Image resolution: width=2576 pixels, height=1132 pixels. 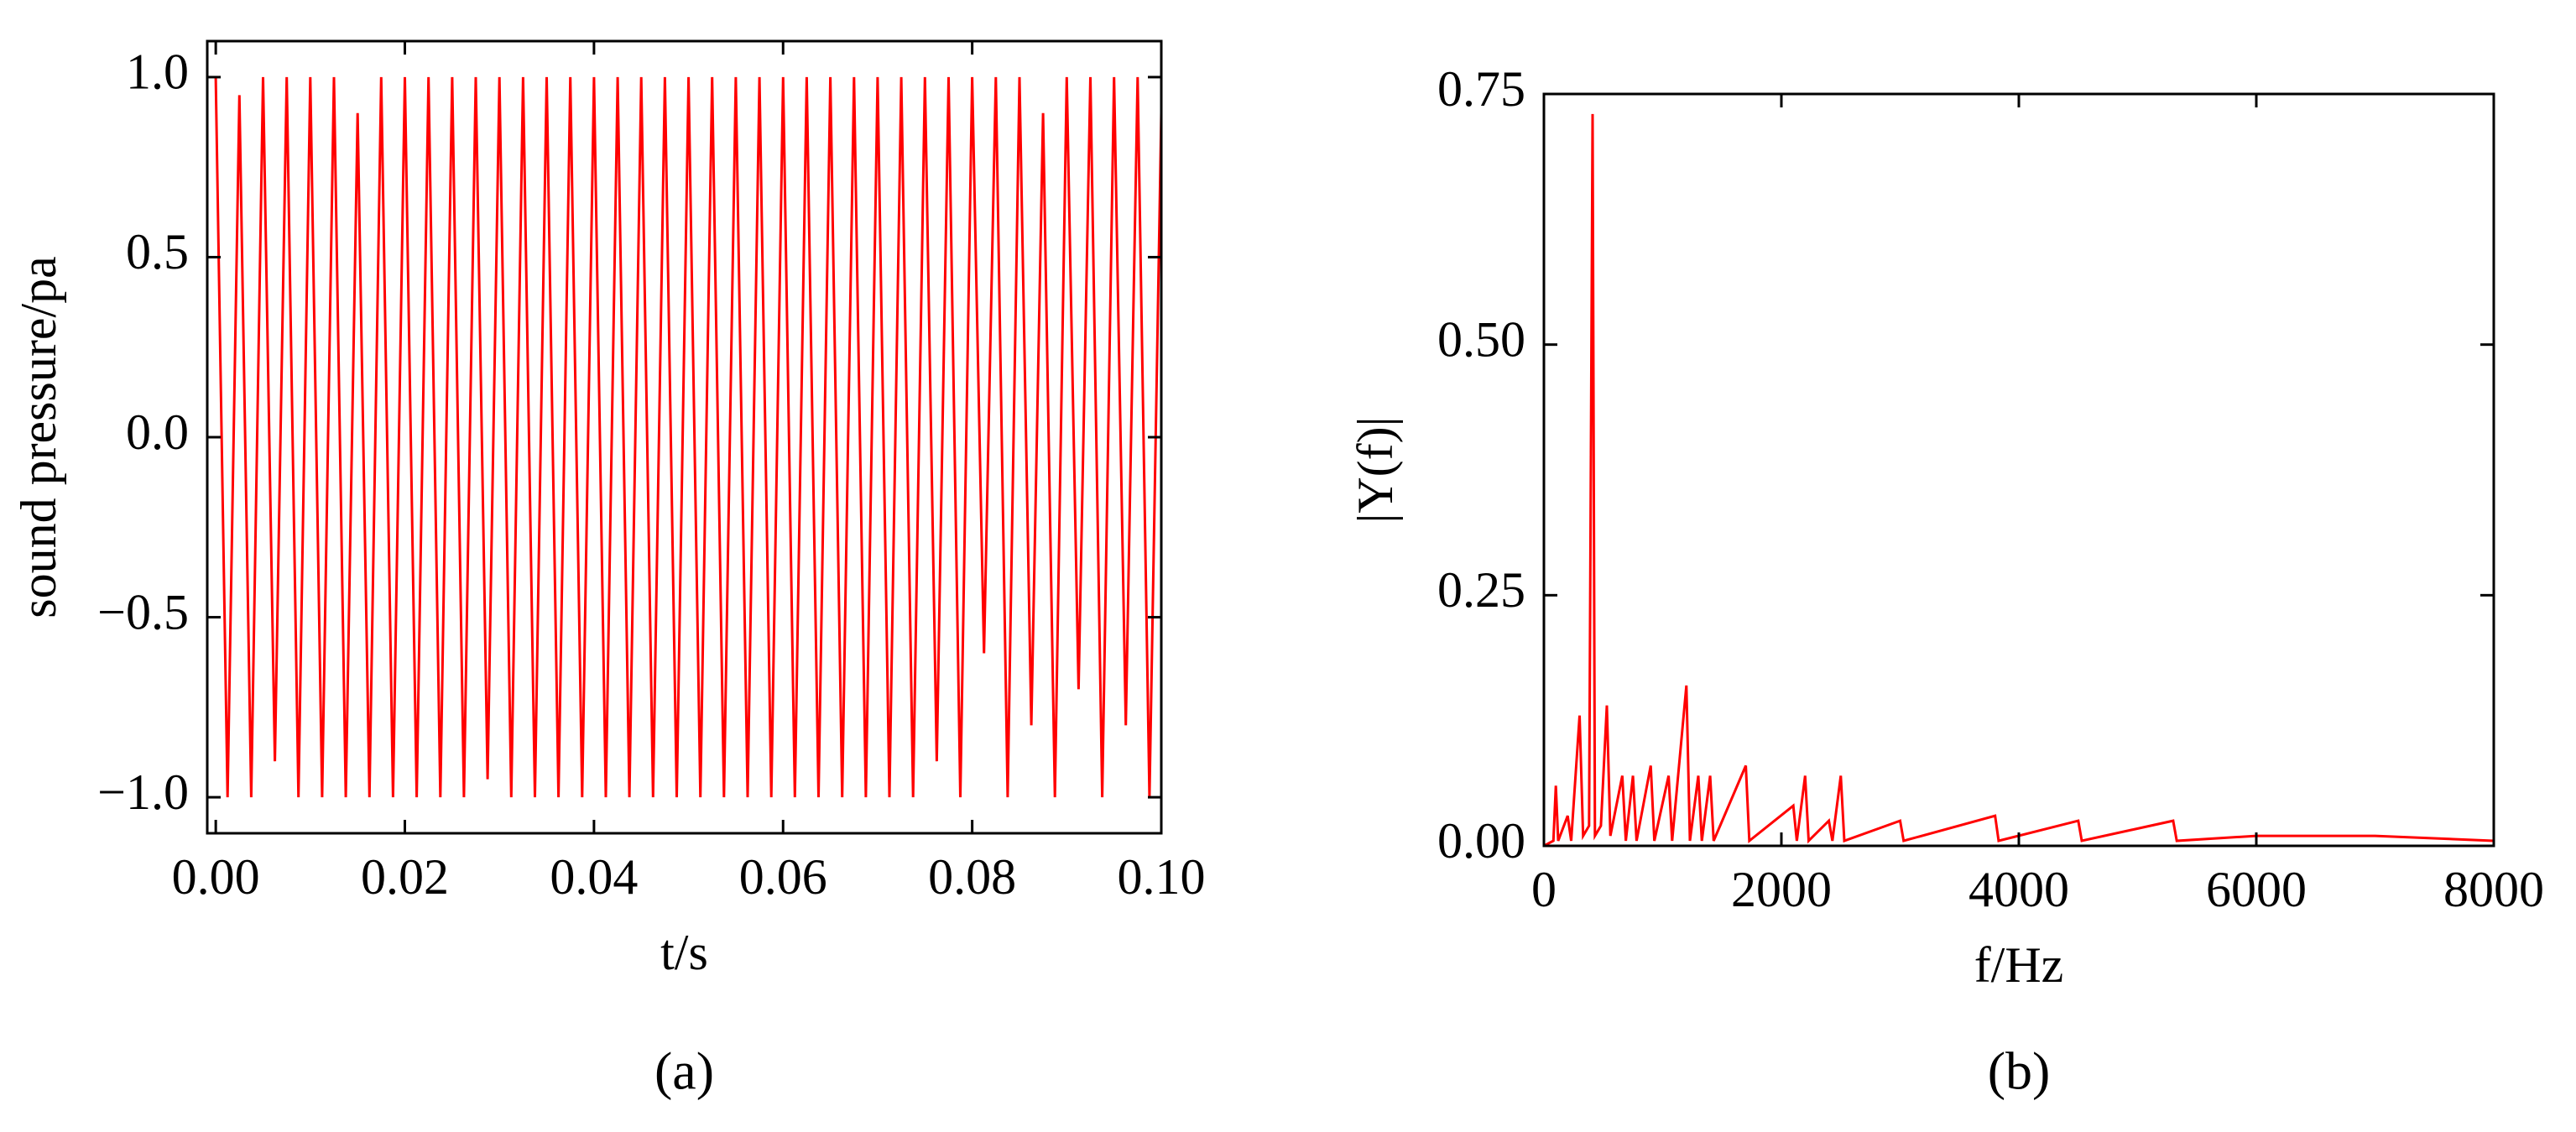 I want to click on x-tick-label: 8000, so click(x=2493, y=889).